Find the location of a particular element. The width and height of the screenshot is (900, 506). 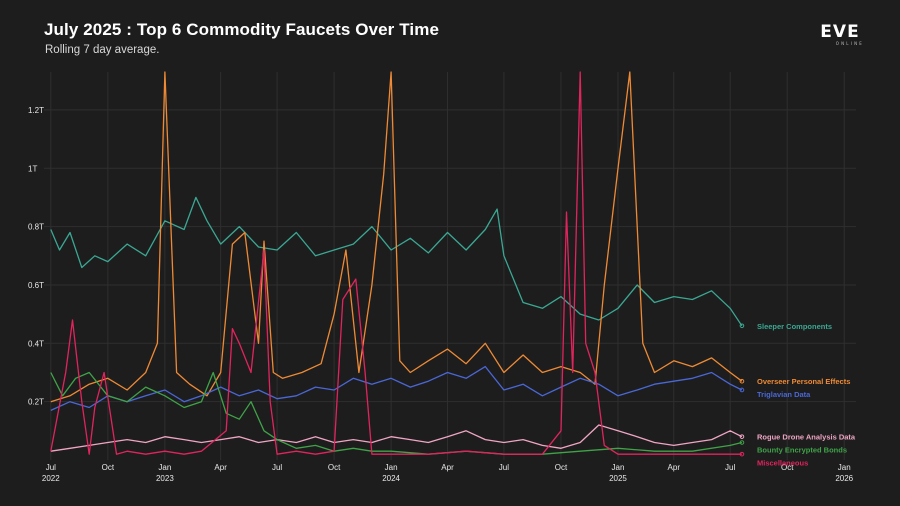

y-tick-label: 0.8T is located at coordinates (36, 227).